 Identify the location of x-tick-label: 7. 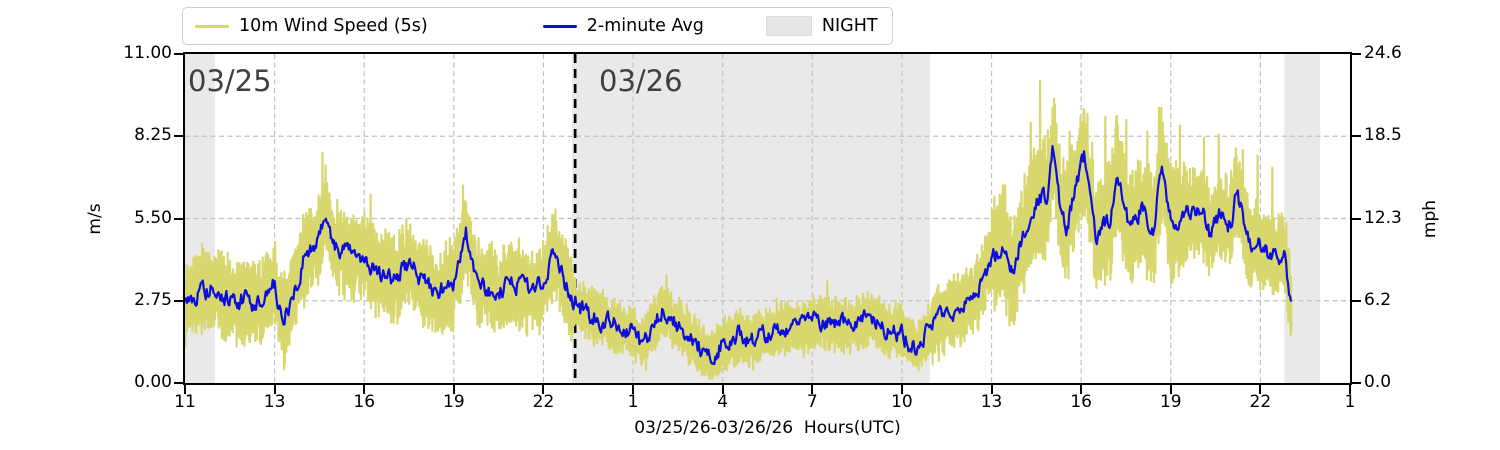
(812, 402).